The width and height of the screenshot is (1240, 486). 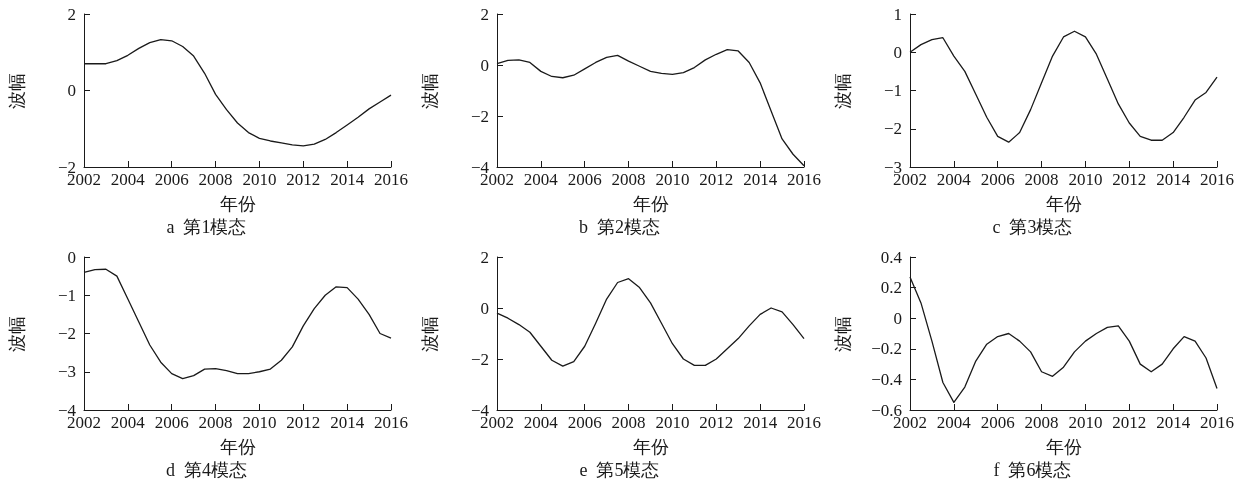 I want to click on y-tick-label: 0.4, so click(x=891, y=257).